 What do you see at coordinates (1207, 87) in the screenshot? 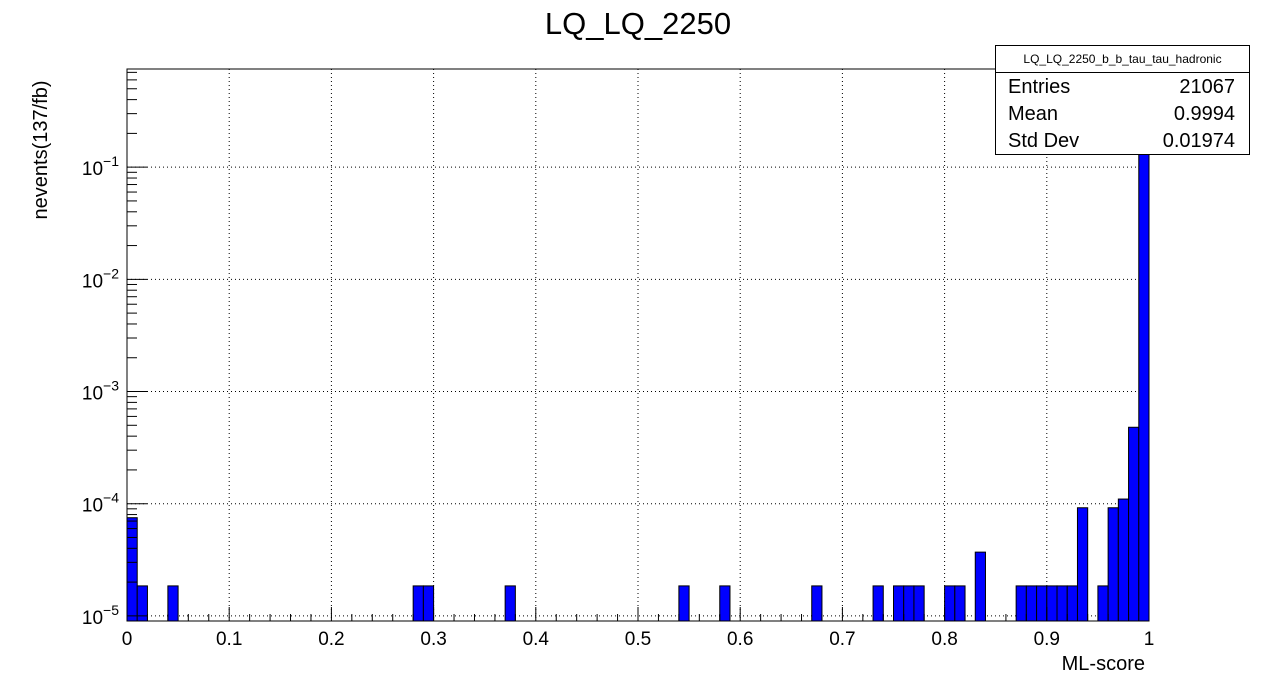
I see `stats-value: 21067` at bounding box center [1207, 87].